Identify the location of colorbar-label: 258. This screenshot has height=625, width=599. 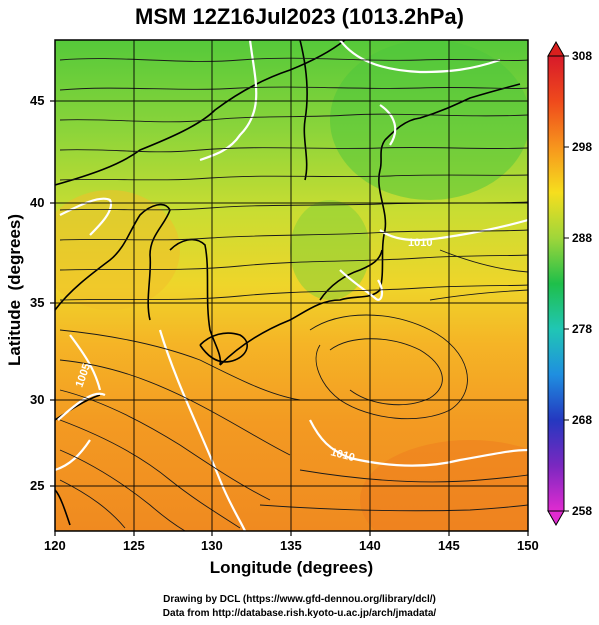
(582, 511).